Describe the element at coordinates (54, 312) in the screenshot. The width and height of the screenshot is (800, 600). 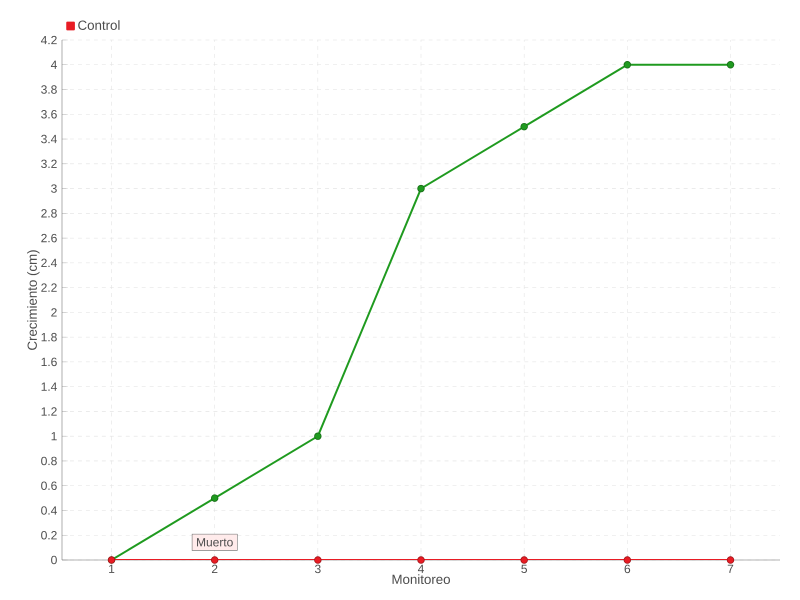
I see `y-tick-label: 2` at that location.